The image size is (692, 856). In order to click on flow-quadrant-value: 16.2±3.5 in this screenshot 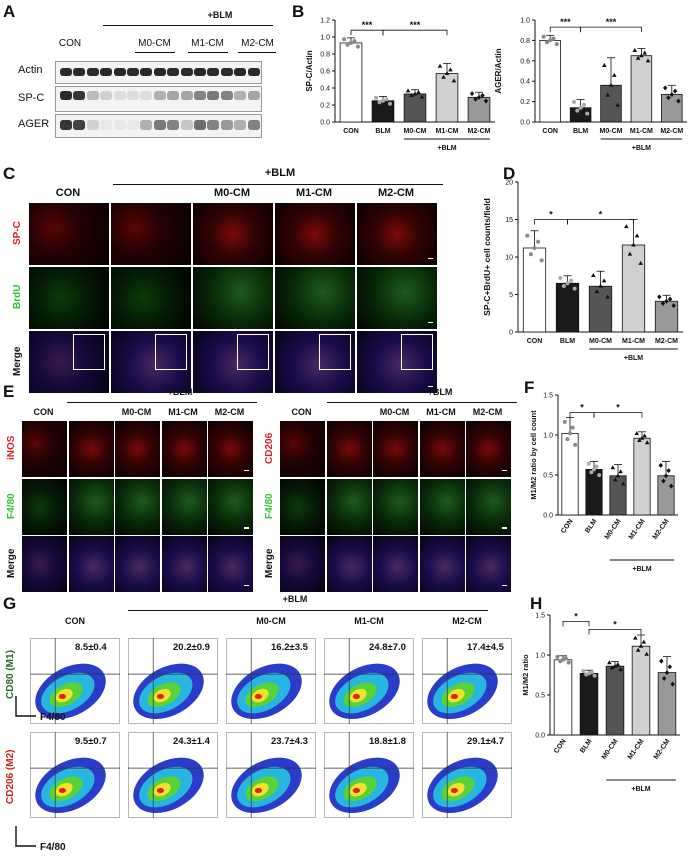, I will do `click(289, 647)`.